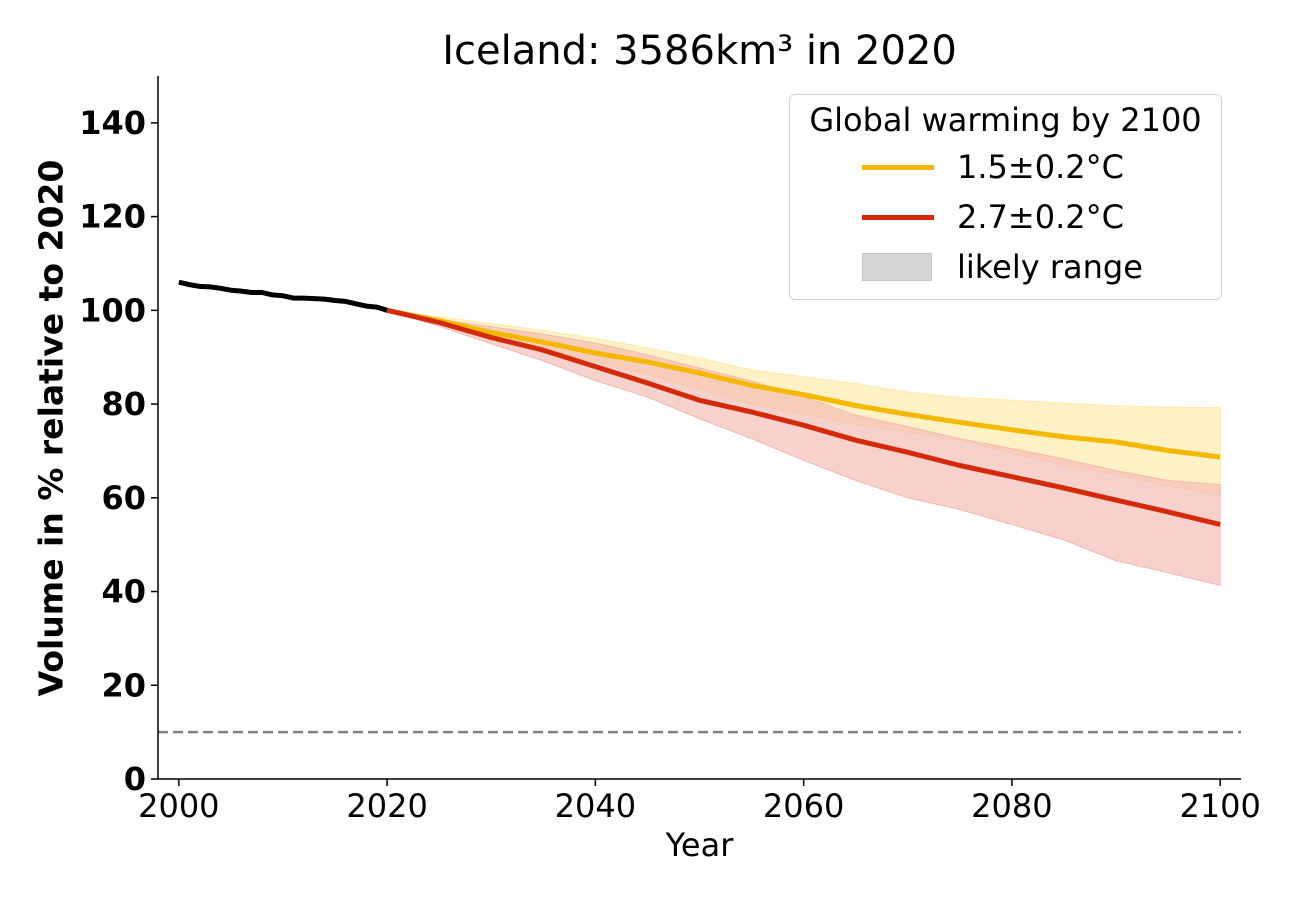 This screenshot has height=900, width=1300. Describe the element at coordinates (1040, 217) in the screenshot. I see `legend-label-2-7c: 2.7±0.2°C` at that location.